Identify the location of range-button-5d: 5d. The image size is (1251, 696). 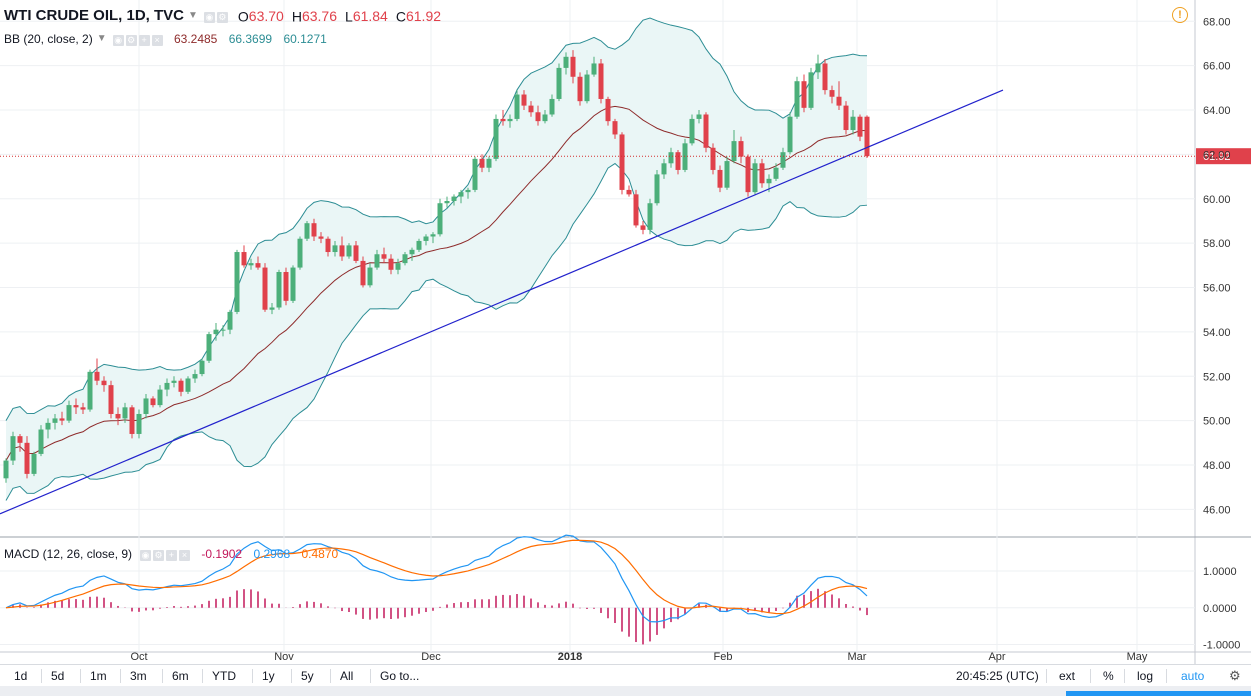
(58, 676).